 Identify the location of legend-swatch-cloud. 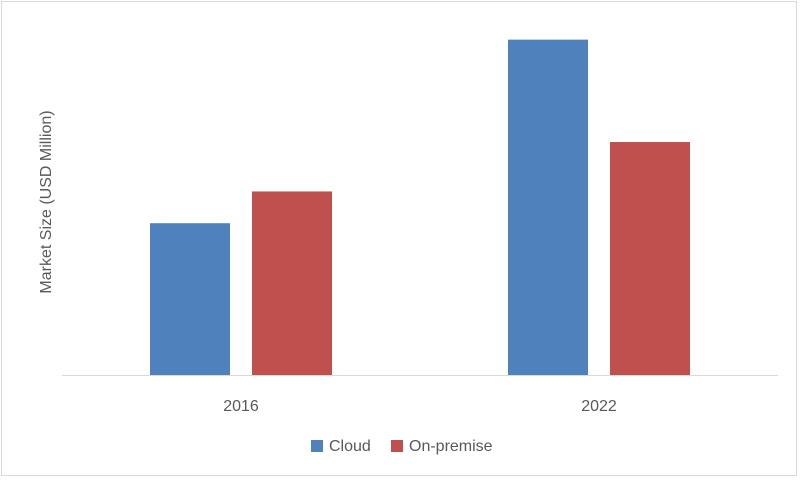
(317, 446).